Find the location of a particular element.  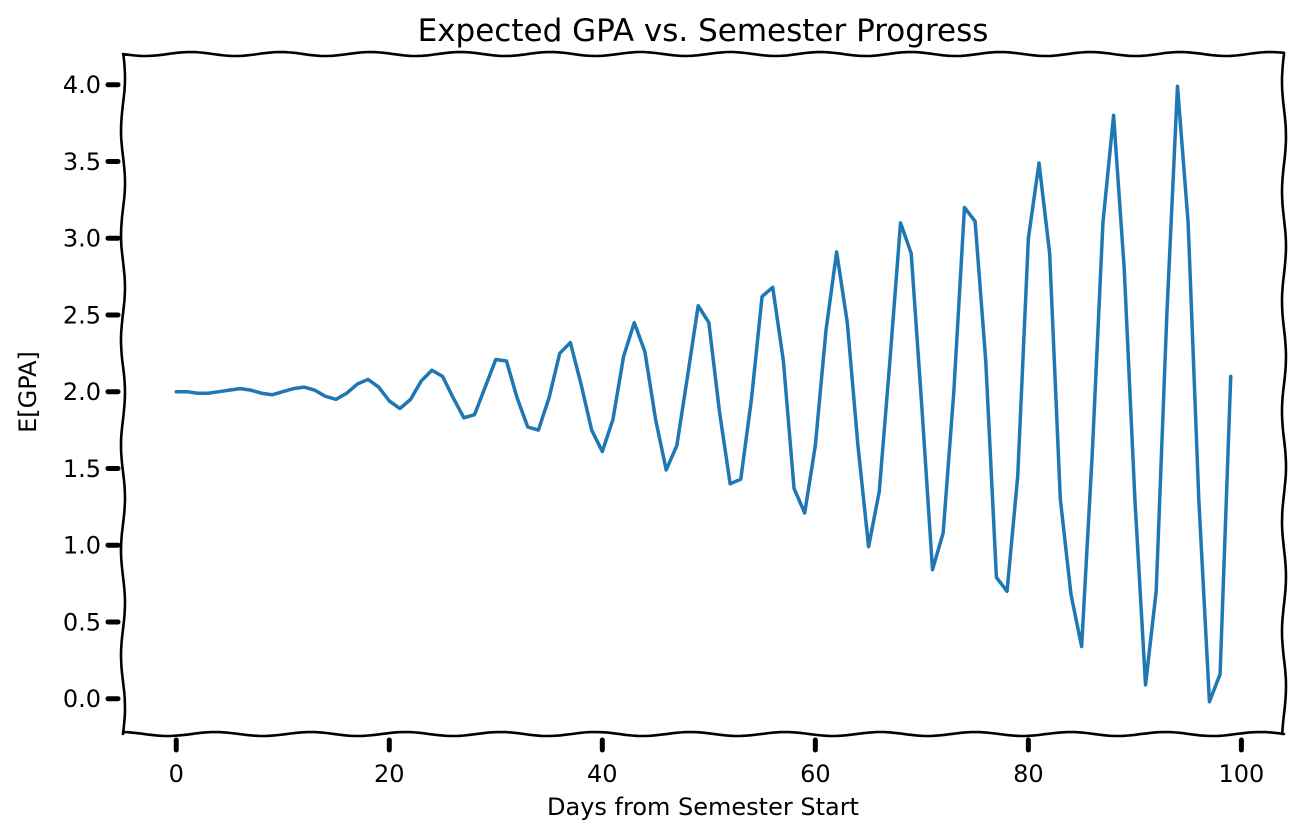

y-tick-label: 2.0 is located at coordinates (82, 392).